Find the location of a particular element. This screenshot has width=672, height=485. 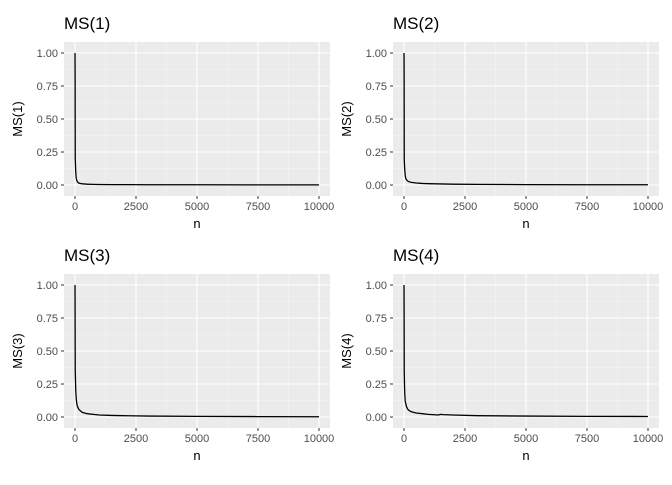

panel-title: MS(4) is located at coordinates (416, 255).